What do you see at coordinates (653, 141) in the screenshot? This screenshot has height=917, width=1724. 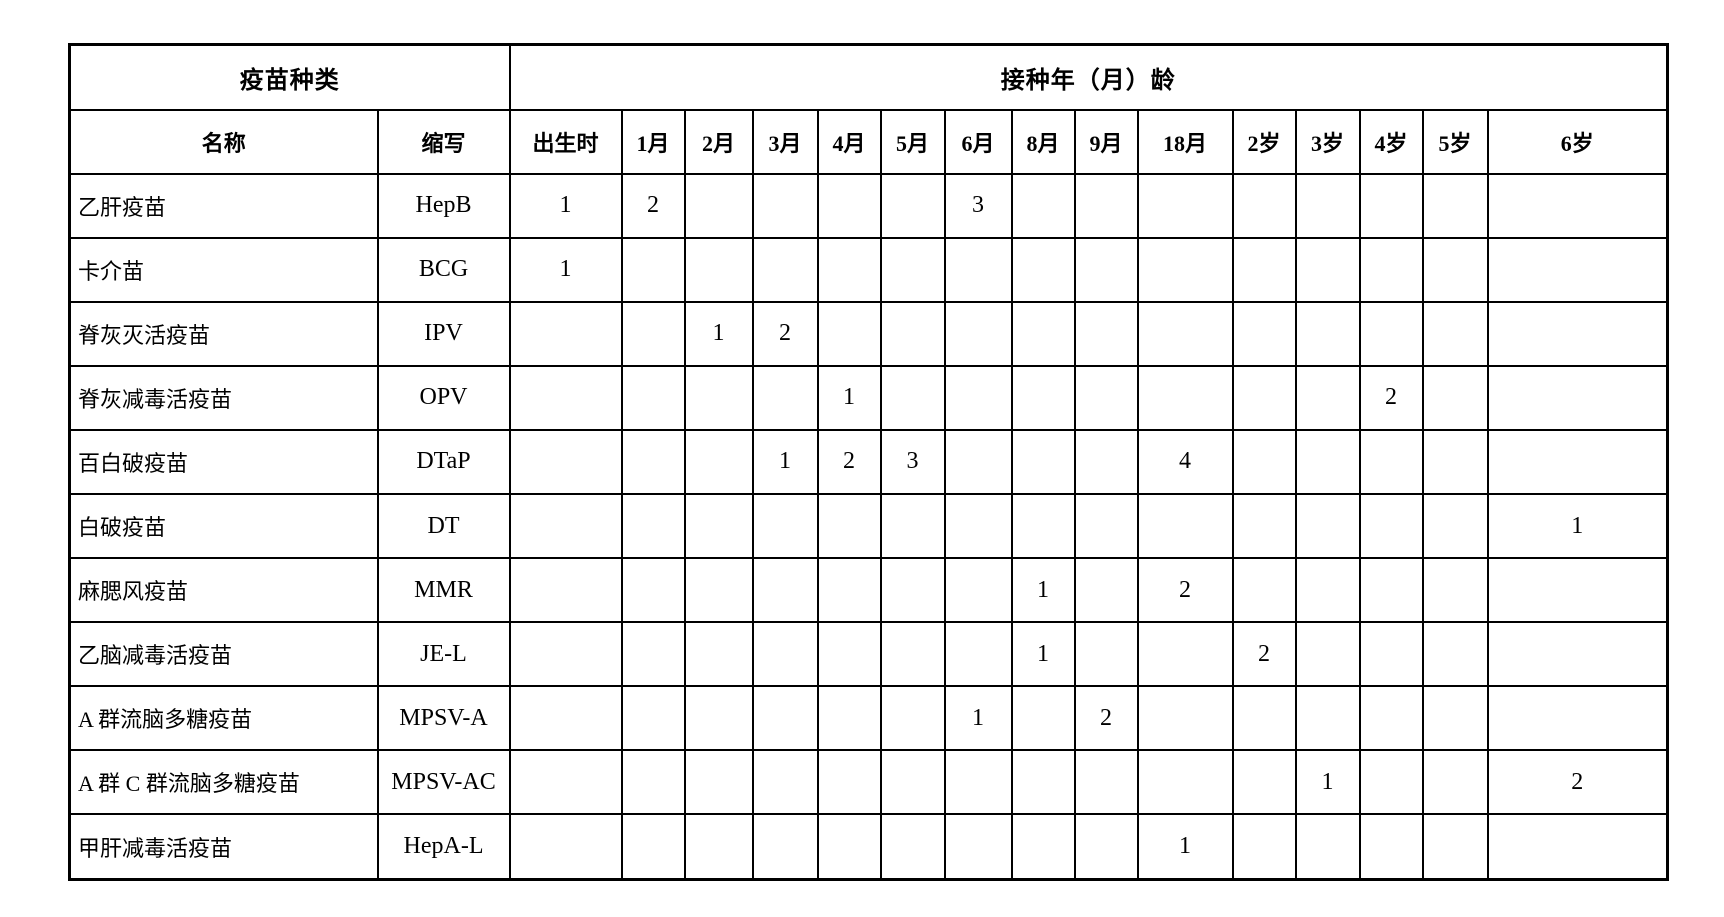 I see `age-column-header: 1月` at bounding box center [653, 141].